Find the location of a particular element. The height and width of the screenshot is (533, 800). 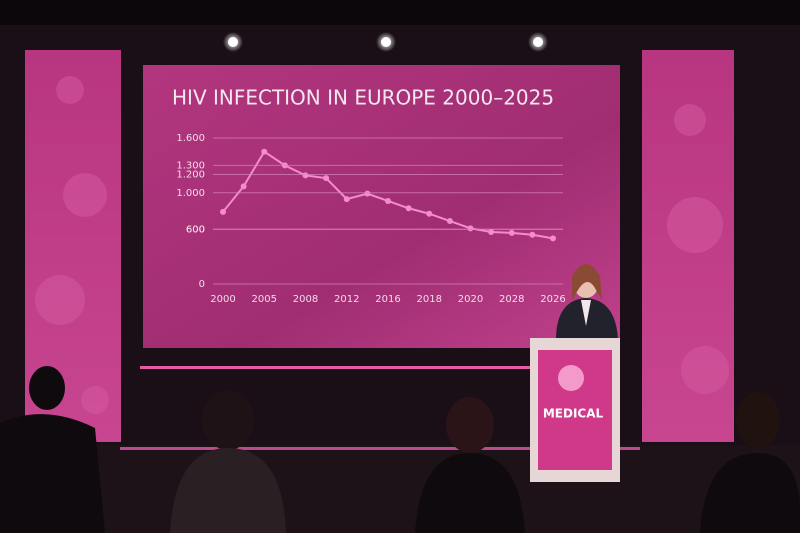

x-tick-label: 2018 is located at coordinates (429, 299).